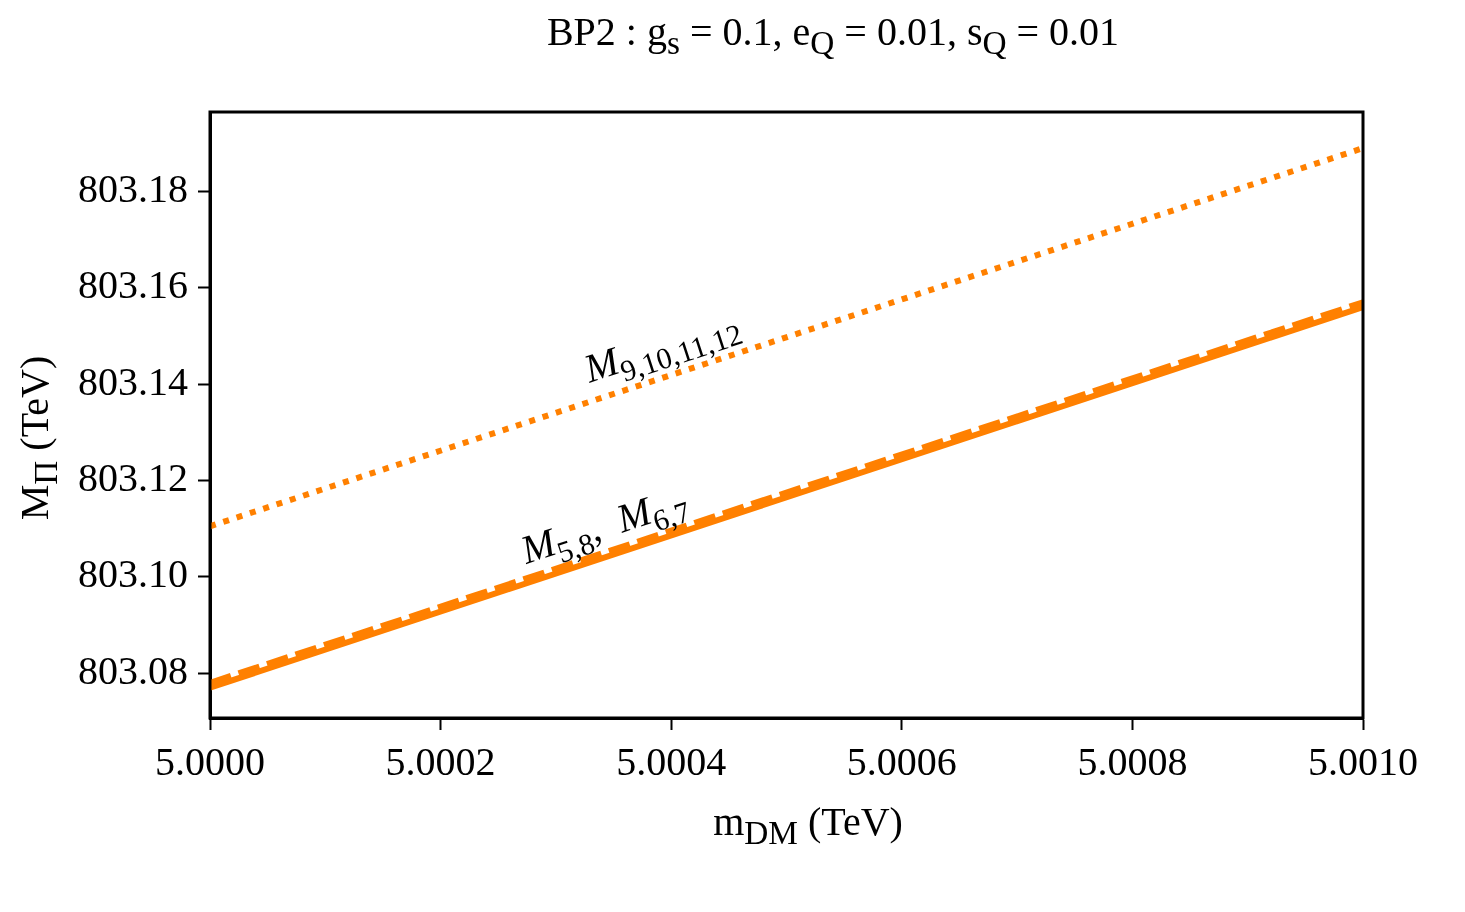  Describe the element at coordinates (604, 530) in the screenshot. I see `annotation: M5,8, M6,7` at that location.